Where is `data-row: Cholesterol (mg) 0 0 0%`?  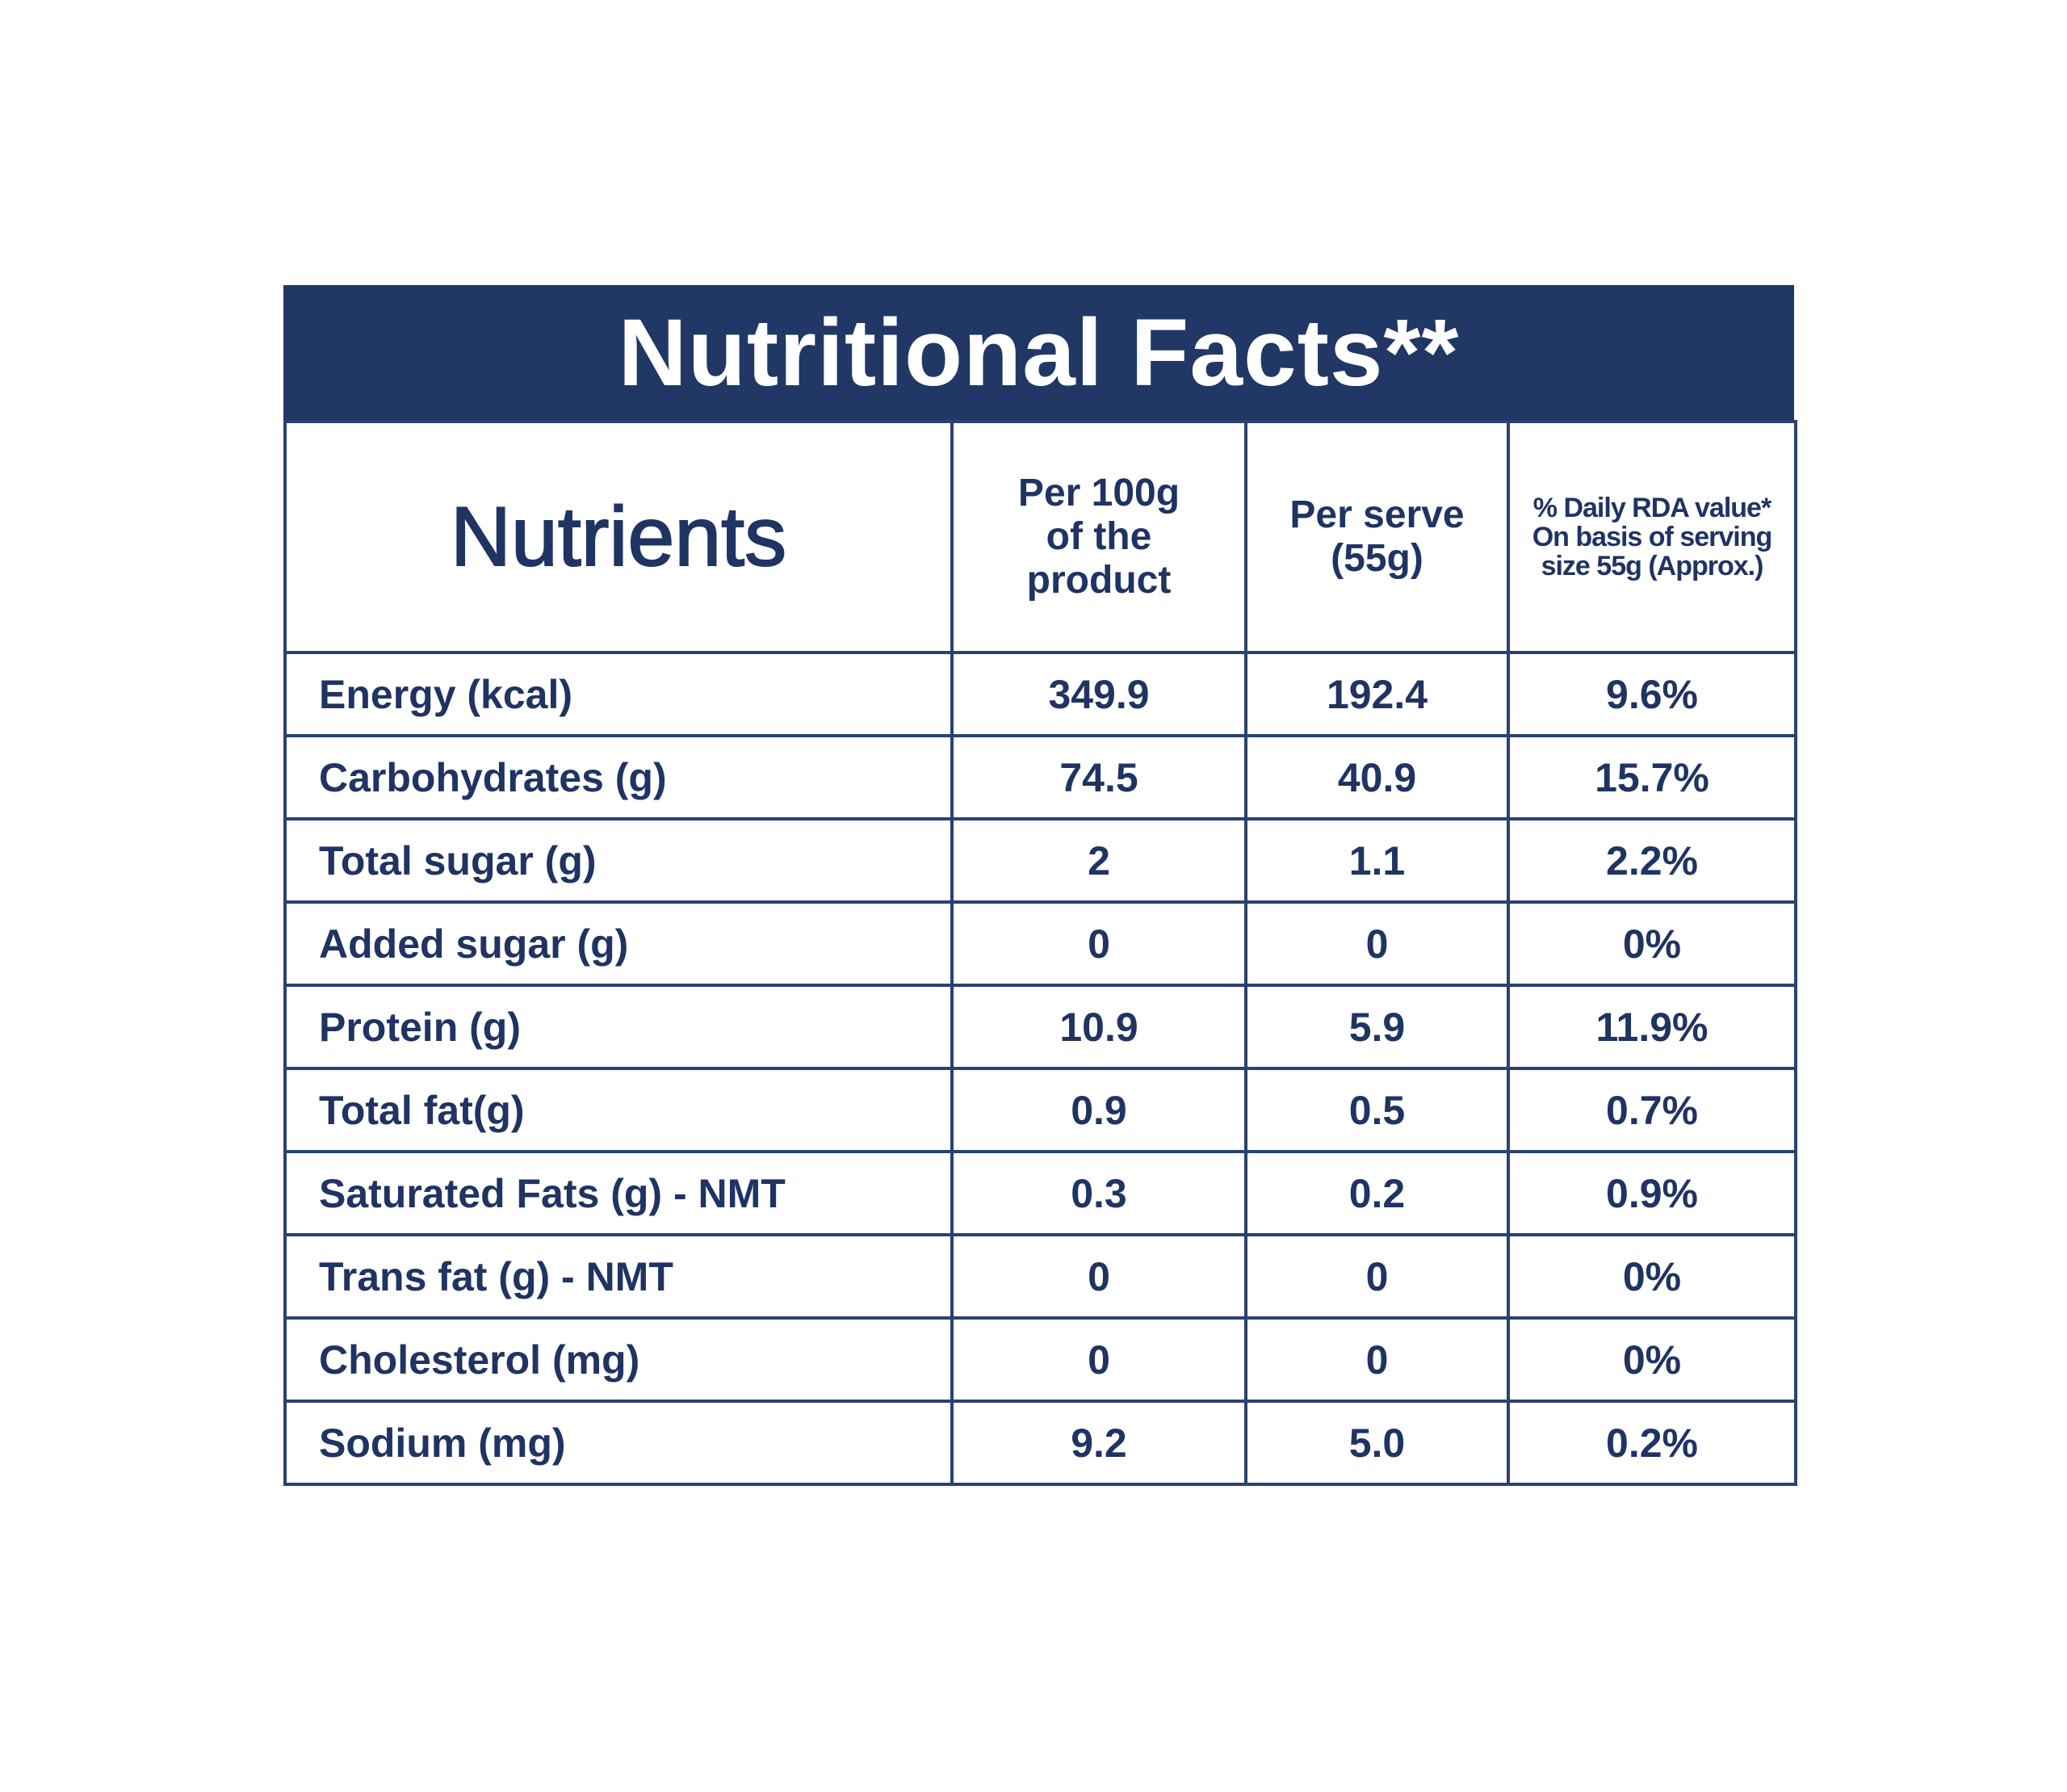 data-row: Cholesterol (mg) 0 0 0% is located at coordinates (1040, 1359).